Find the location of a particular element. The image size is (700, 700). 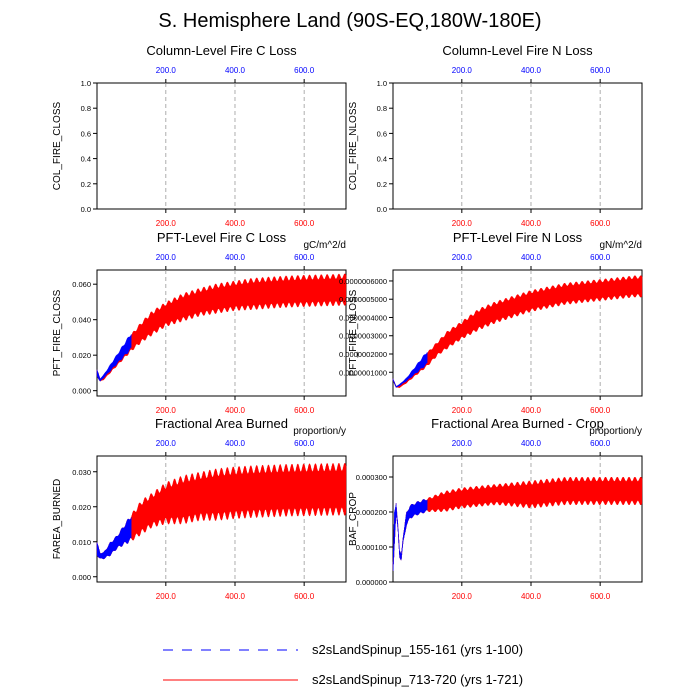

panel-5-top-tick-label-2: 400.0 is located at coordinates (235, 443).